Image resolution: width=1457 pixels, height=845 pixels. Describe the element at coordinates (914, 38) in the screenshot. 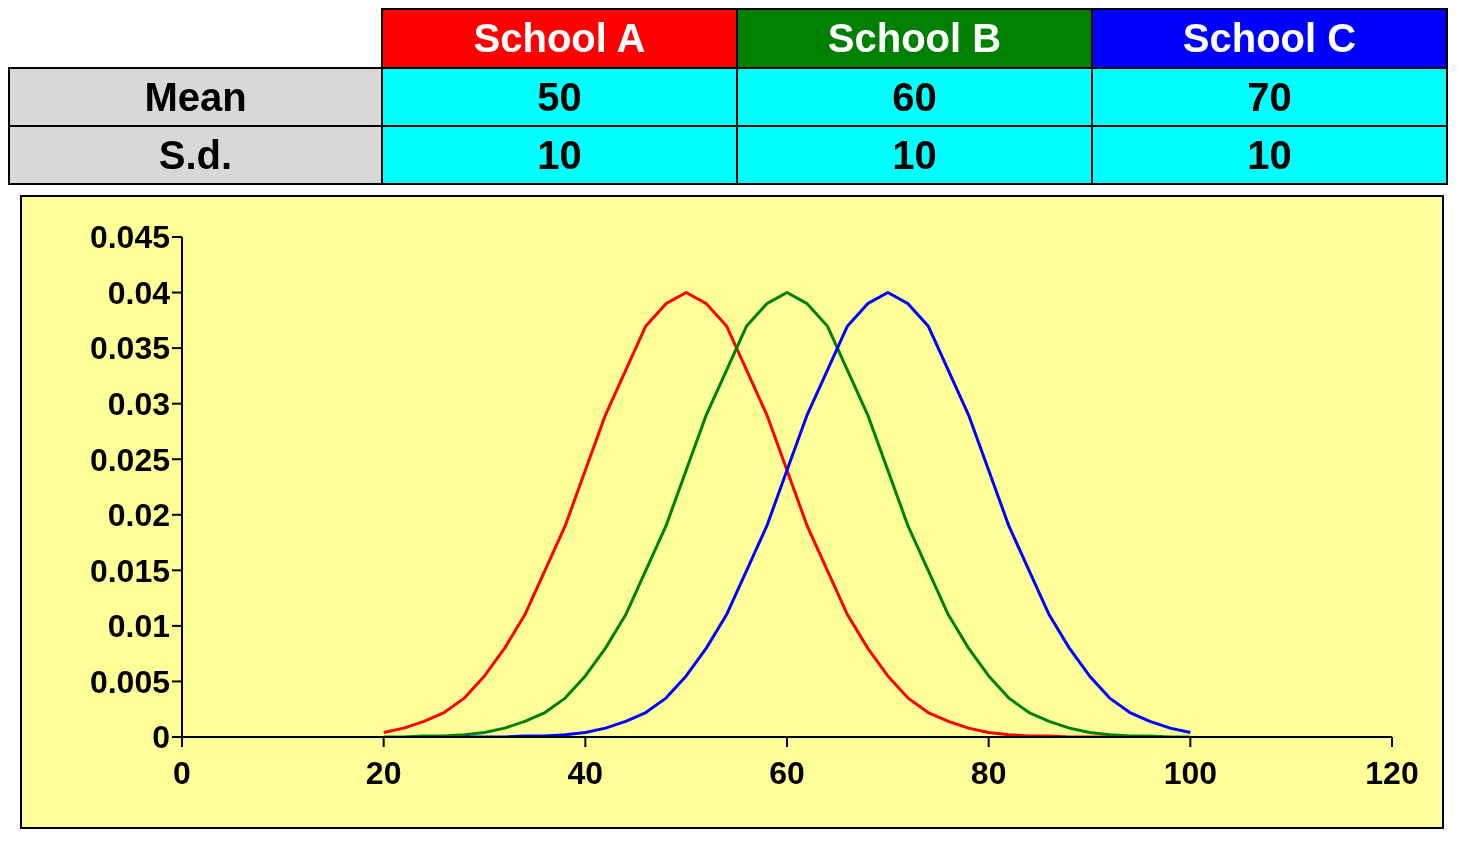

I see `text: School B` at that location.